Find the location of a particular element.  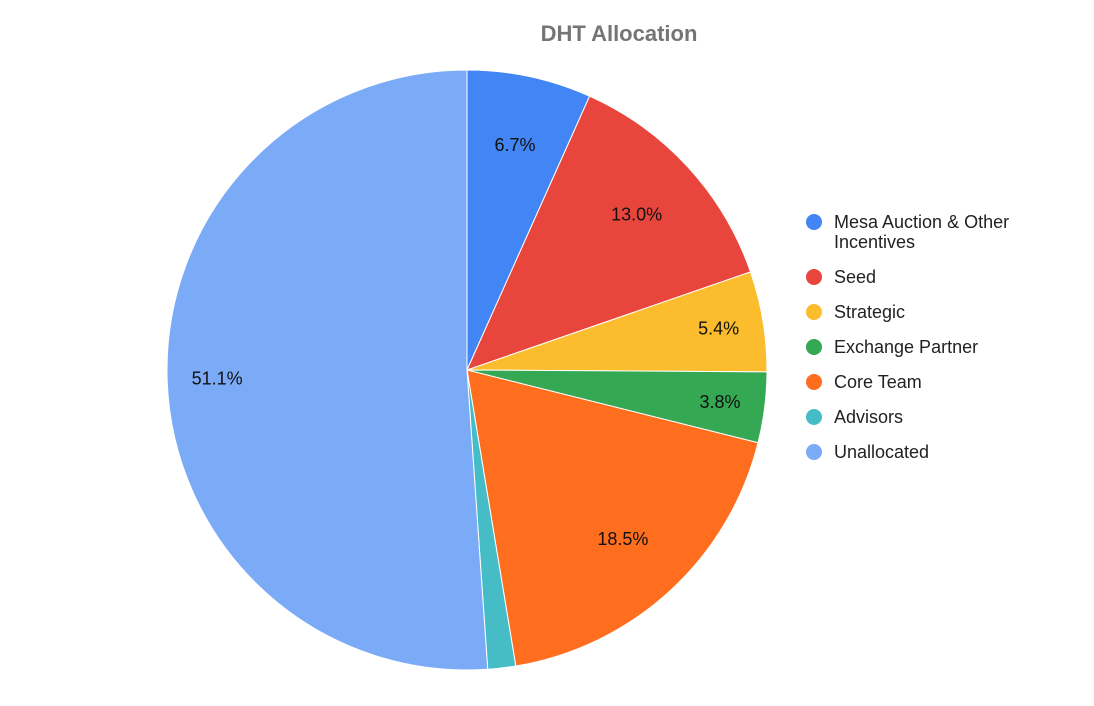

legend-label: Strategic is located at coordinates (869, 312).